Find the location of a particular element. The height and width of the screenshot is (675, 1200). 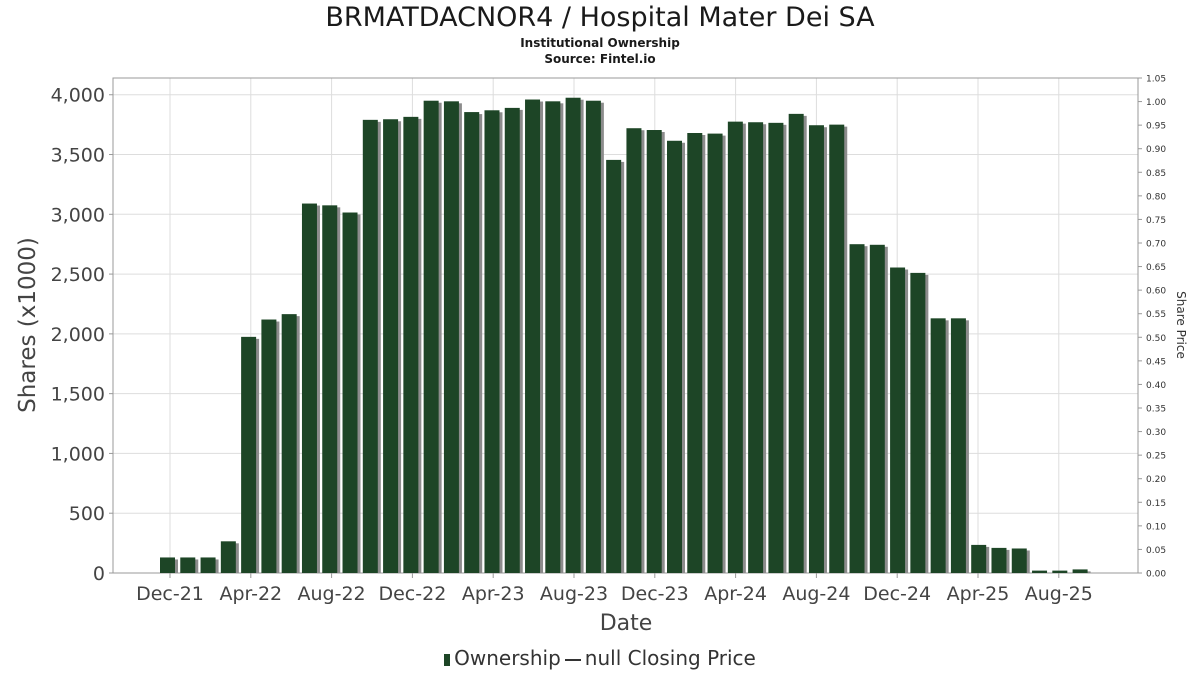

y-tick-label: 1,000 is located at coordinates (78, 454).